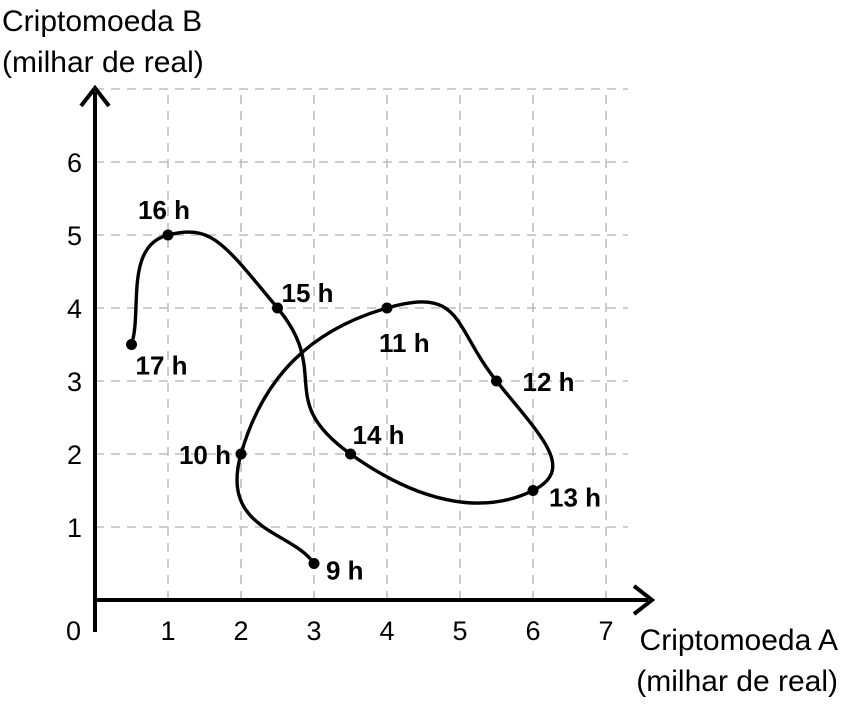  Describe the element at coordinates (379, 435) in the screenshot. I see `point-label: 14 h` at that location.